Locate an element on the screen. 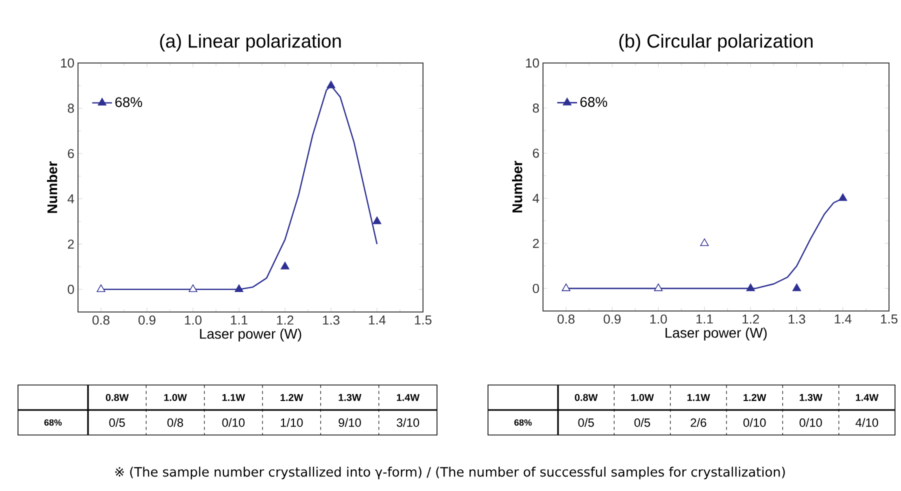  text: 4/10 is located at coordinates (867, 422).